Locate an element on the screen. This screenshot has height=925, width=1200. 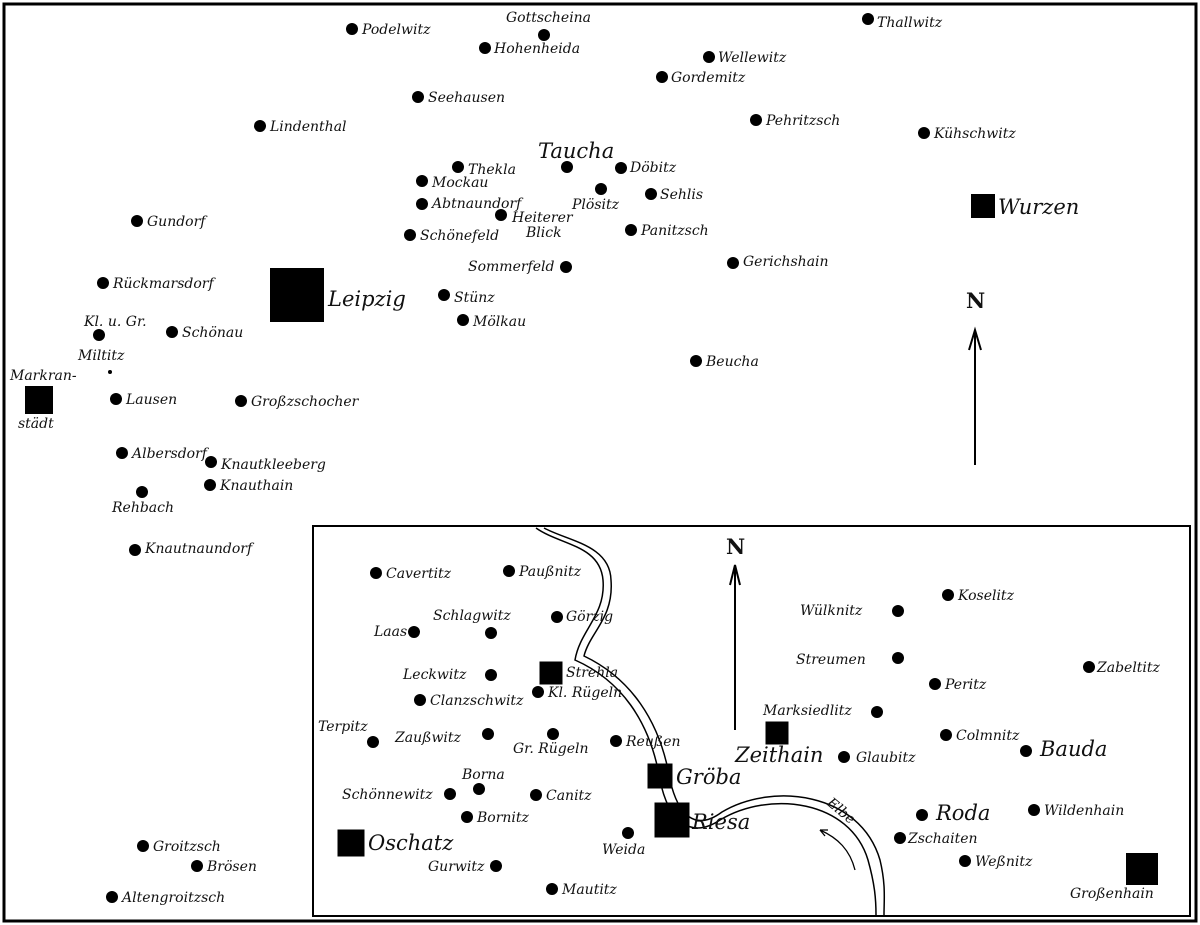
place-label: Kühschwitz is located at coordinates (974, 134).